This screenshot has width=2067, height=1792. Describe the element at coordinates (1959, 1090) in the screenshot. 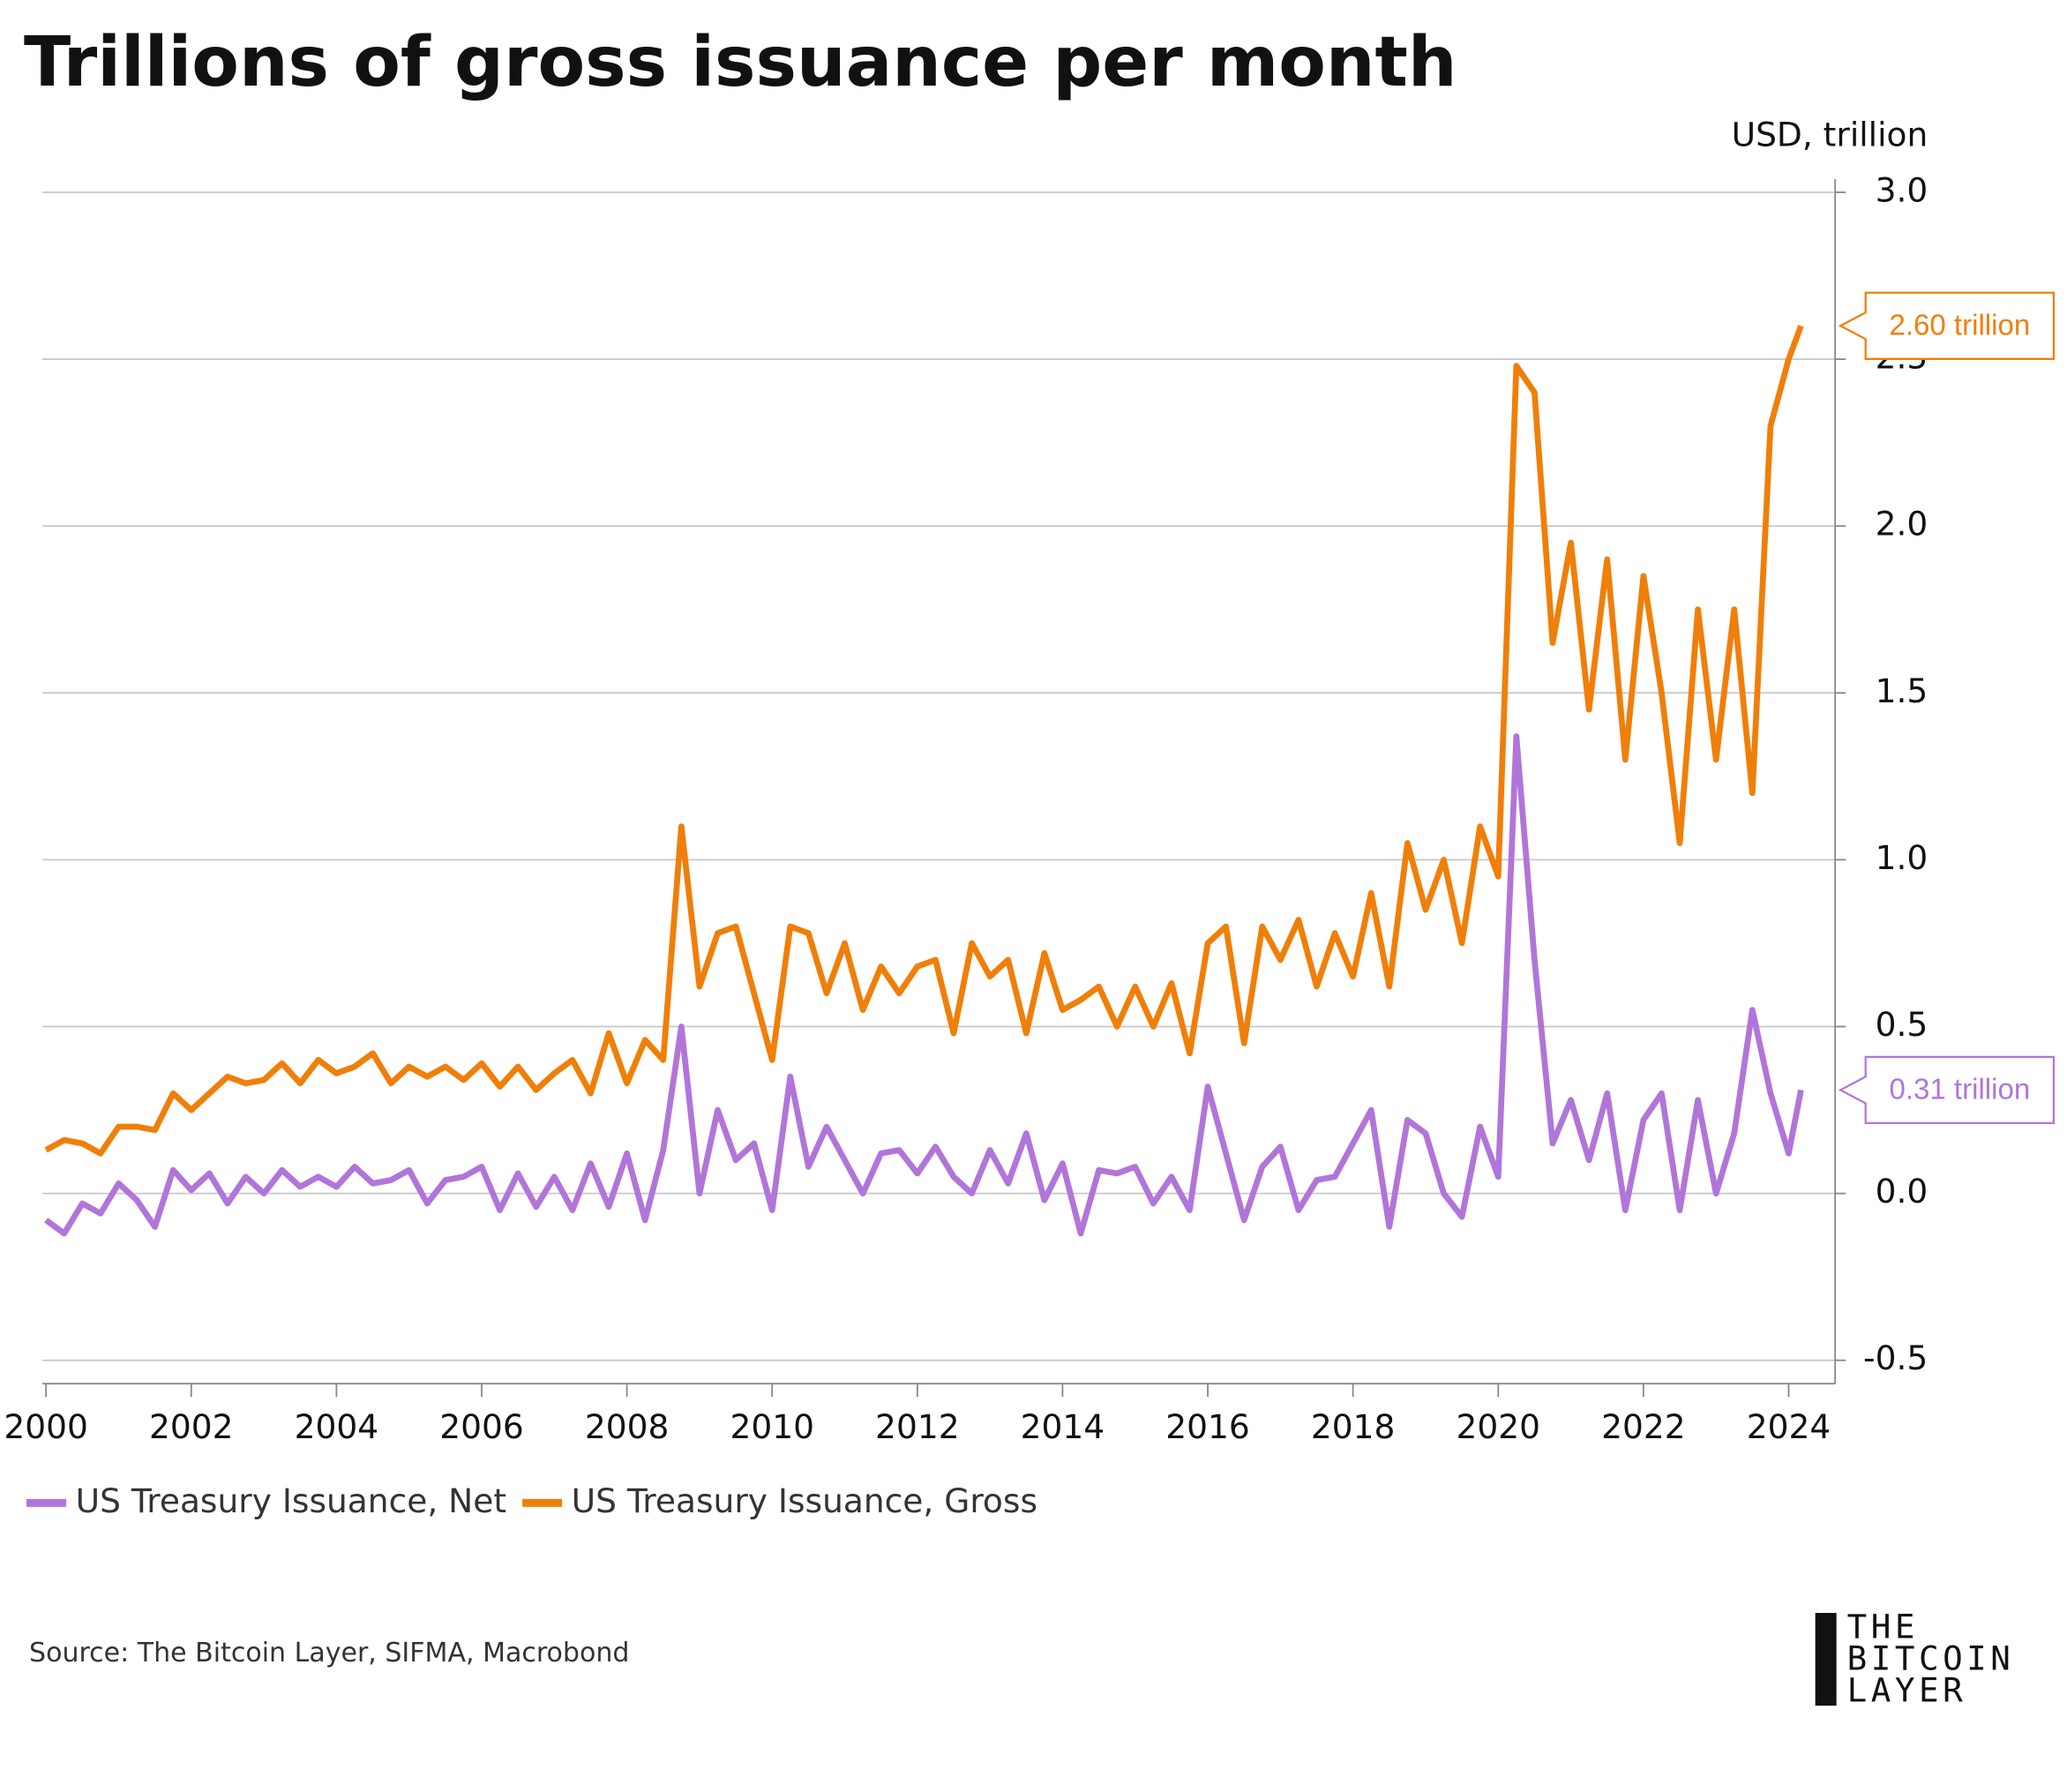

I see `callout-label: 0.31 trillion` at that location.